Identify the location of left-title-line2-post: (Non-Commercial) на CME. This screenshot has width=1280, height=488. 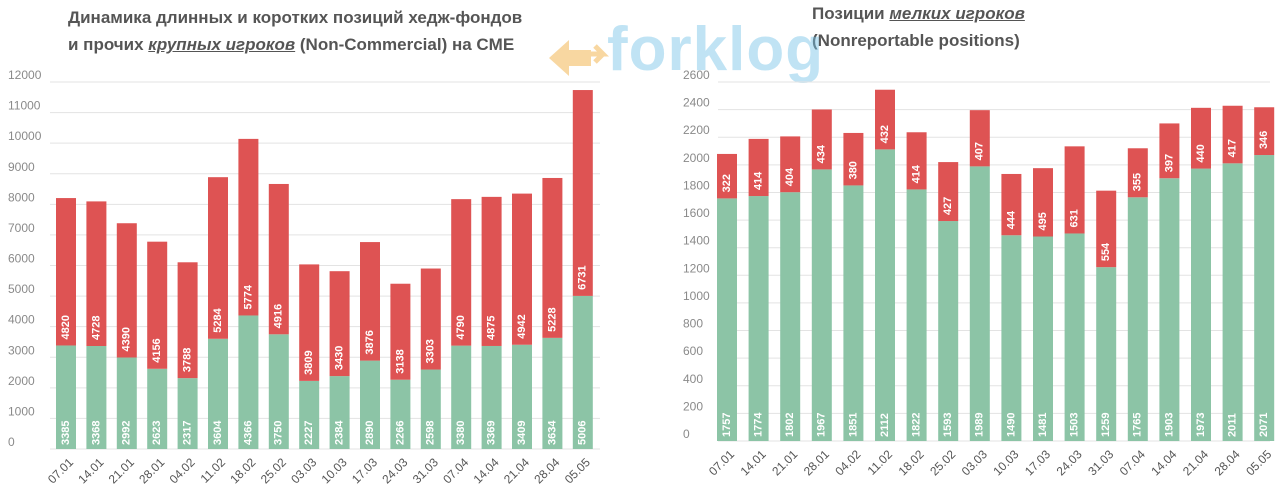
(405, 44).